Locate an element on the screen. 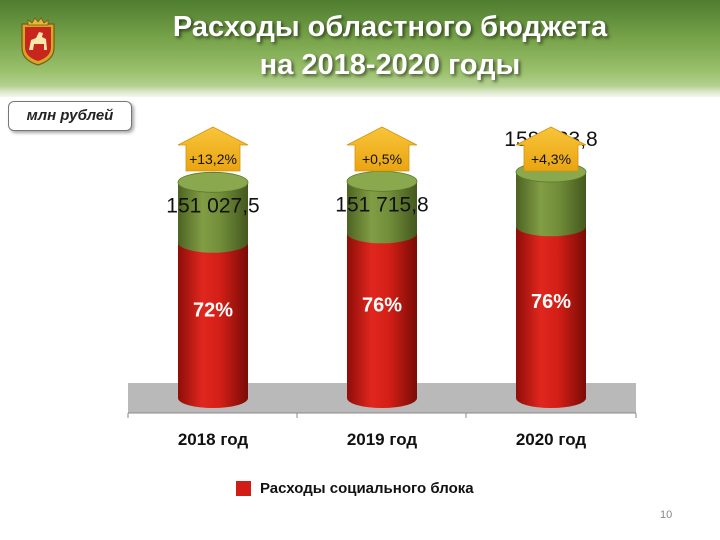 The image size is (720, 540). value-label-1: 151 715,8 is located at coordinates (381, 204).